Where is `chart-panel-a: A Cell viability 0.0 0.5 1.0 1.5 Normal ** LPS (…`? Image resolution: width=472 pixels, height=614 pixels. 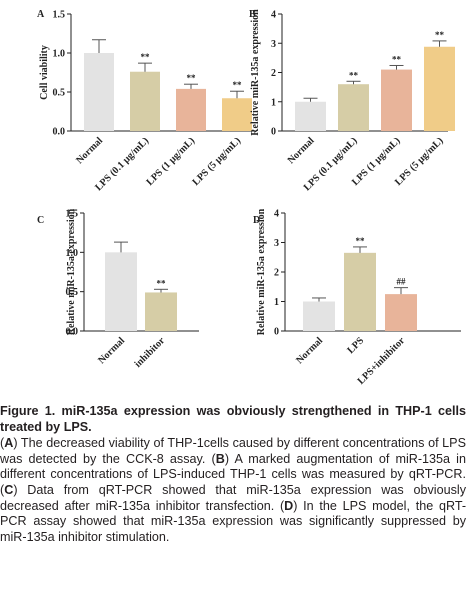 chart-panel-a: A Cell viability 0.0 0.5 1.0 1.5 Normal ** LPS (… is located at coordinates (146, 101).